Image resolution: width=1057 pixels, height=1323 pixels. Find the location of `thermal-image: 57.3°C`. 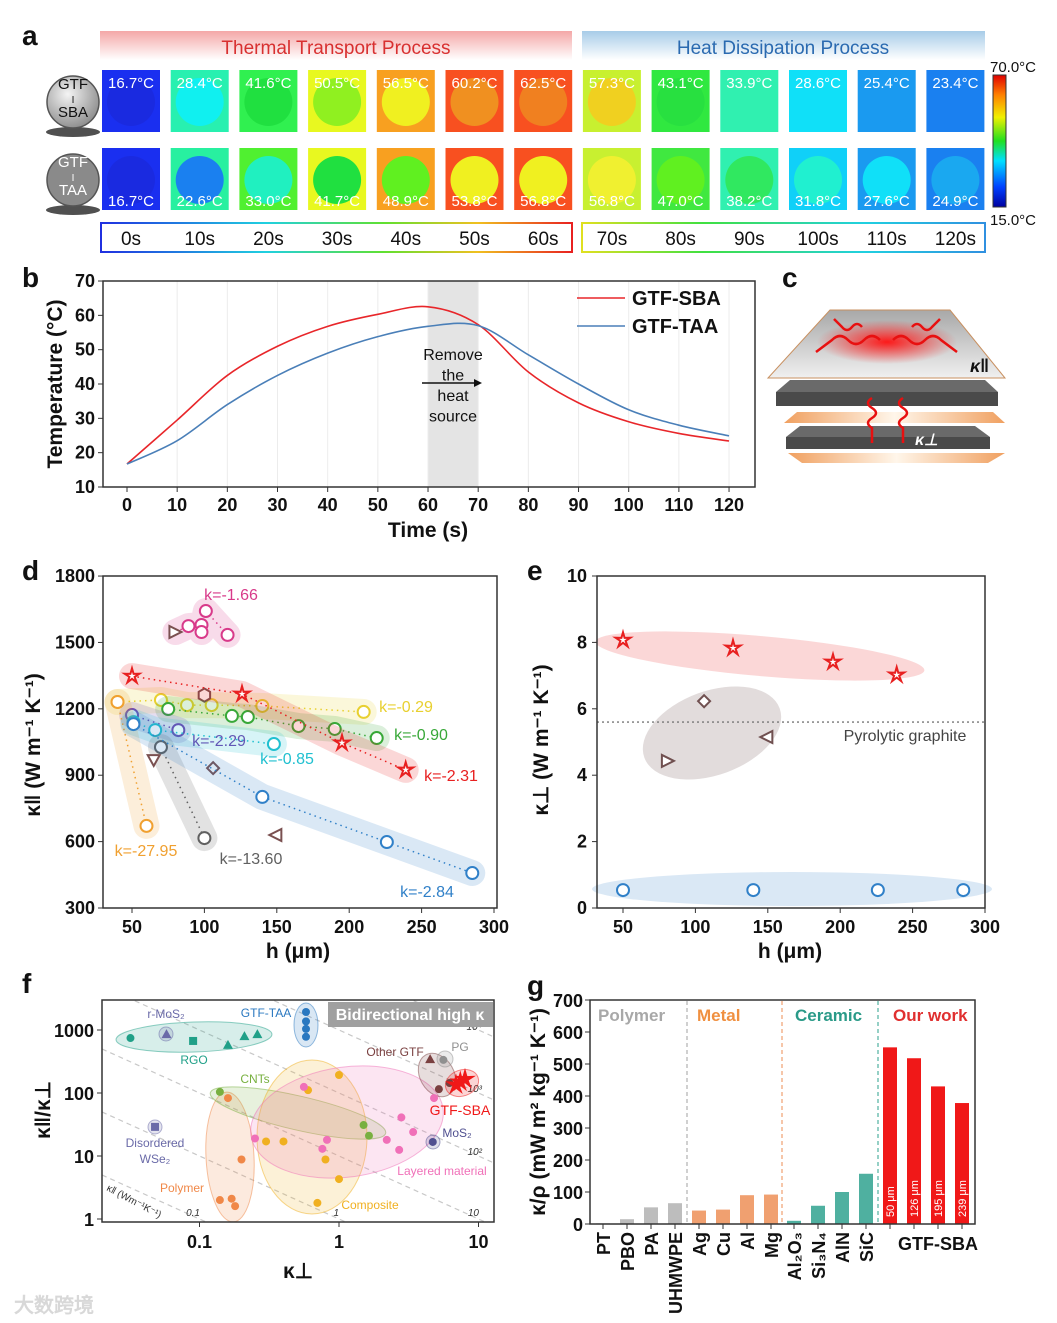

thermal-image: 57.3°C is located at coordinates (611, 101).